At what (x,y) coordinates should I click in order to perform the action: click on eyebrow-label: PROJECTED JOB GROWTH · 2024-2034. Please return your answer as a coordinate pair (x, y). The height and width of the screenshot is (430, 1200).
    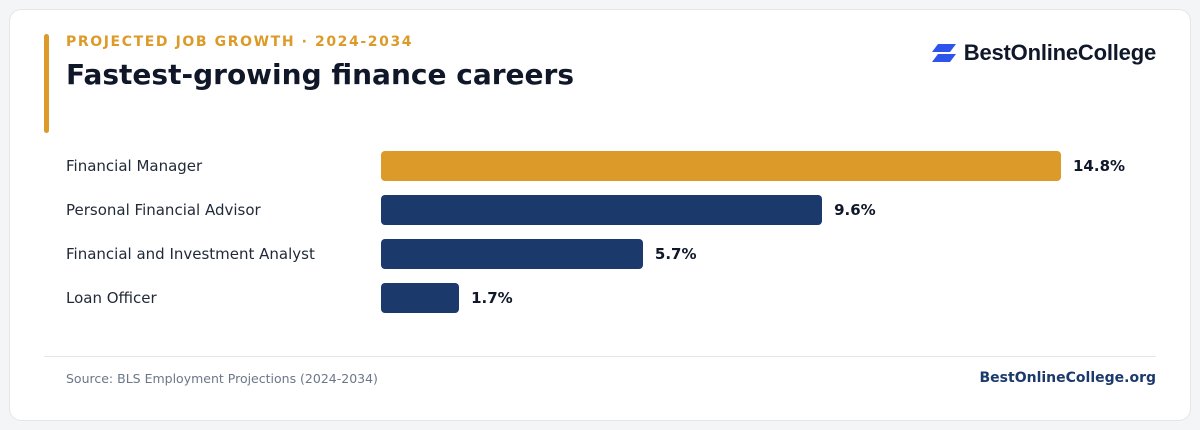
    Looking at the image, I should click on (240, 42).